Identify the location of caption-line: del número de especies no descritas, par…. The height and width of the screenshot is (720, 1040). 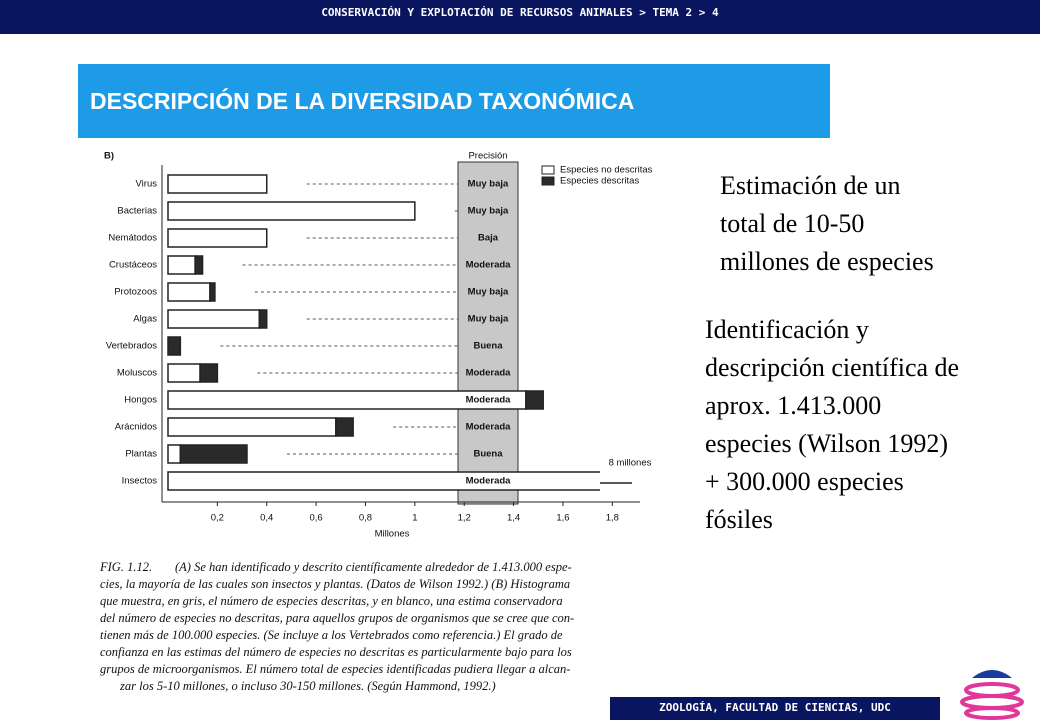
(337, 618).